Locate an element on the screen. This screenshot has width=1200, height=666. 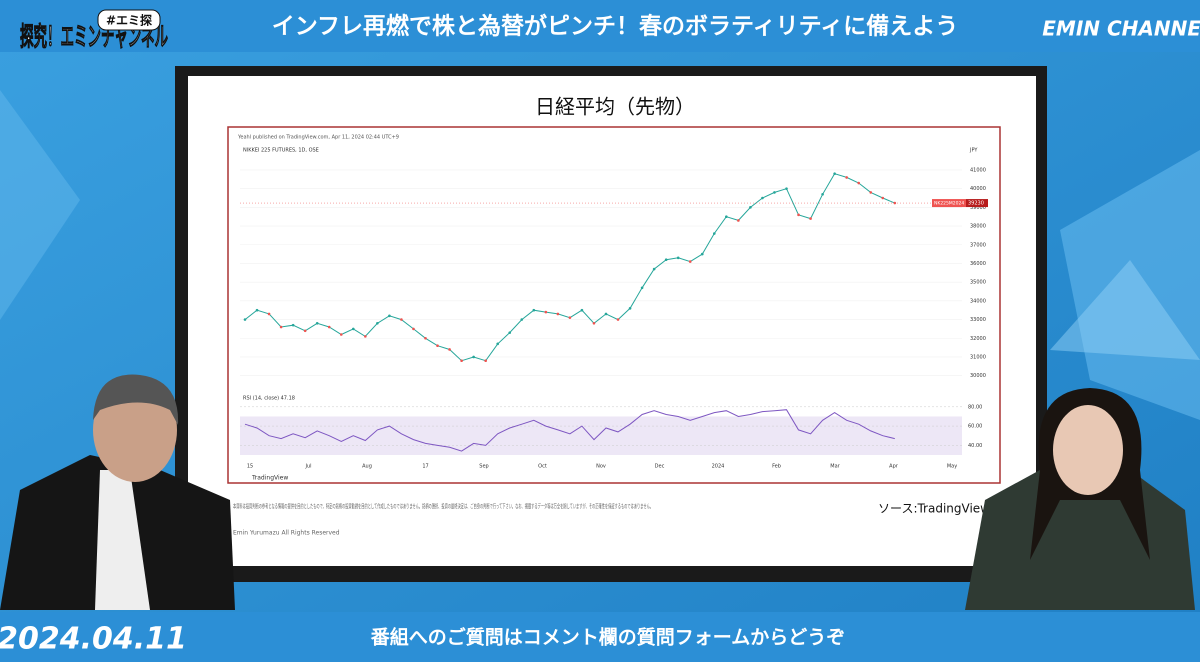
x-tick-label: Aug is located at coordinates (367, 467).